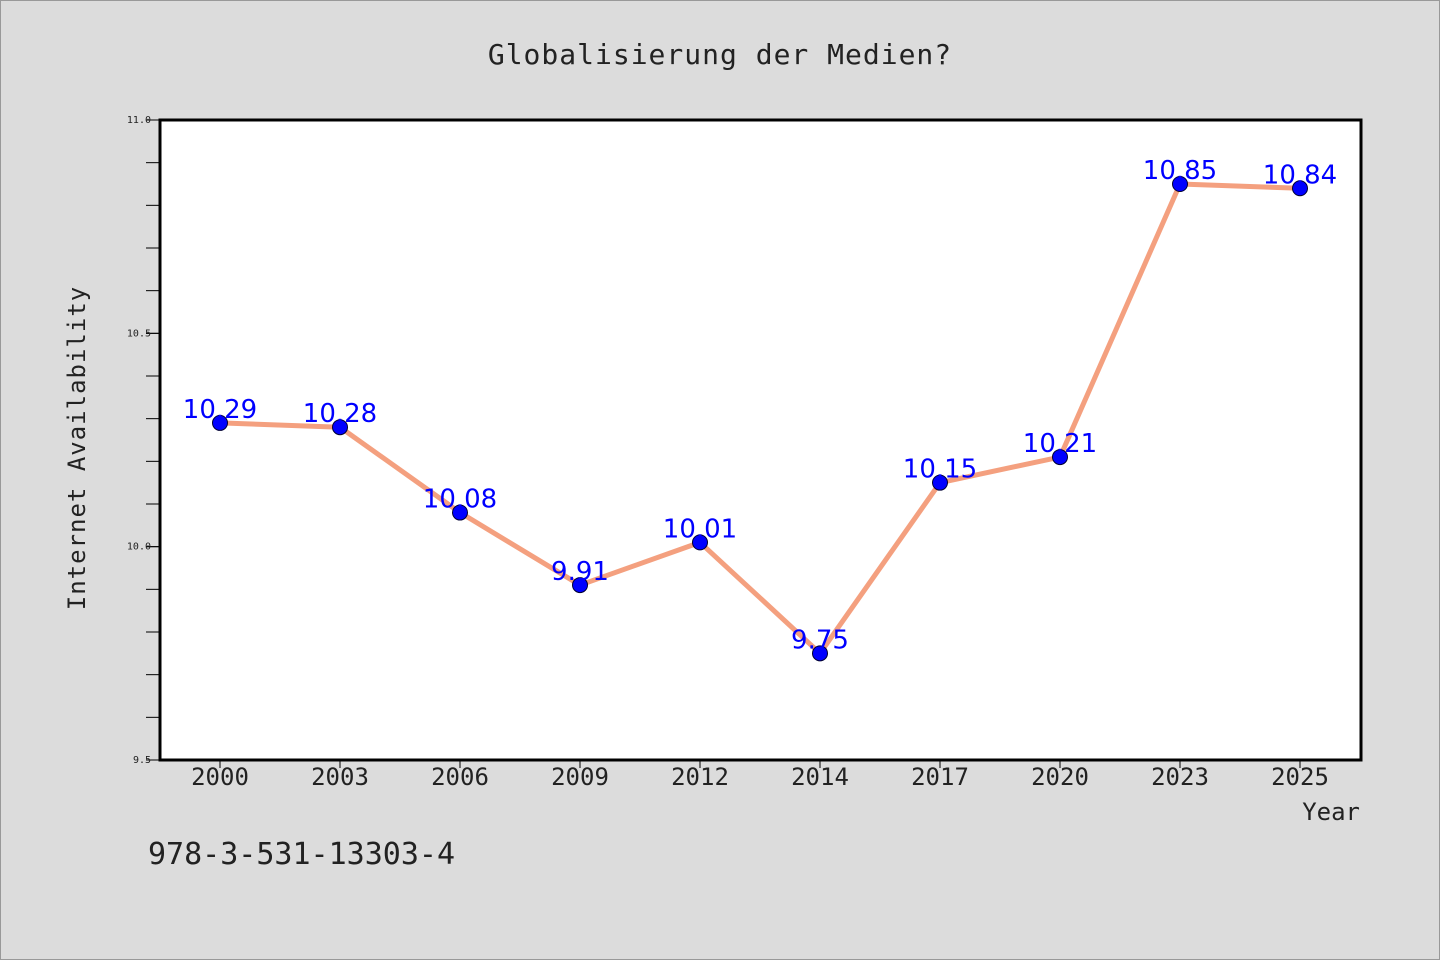 The height and width of the screenshot is (960, 1440). What do you see at coordinates (820, 640) in the screenshot?
I see `data-label: 9.75` at bounding box center [820, 640].